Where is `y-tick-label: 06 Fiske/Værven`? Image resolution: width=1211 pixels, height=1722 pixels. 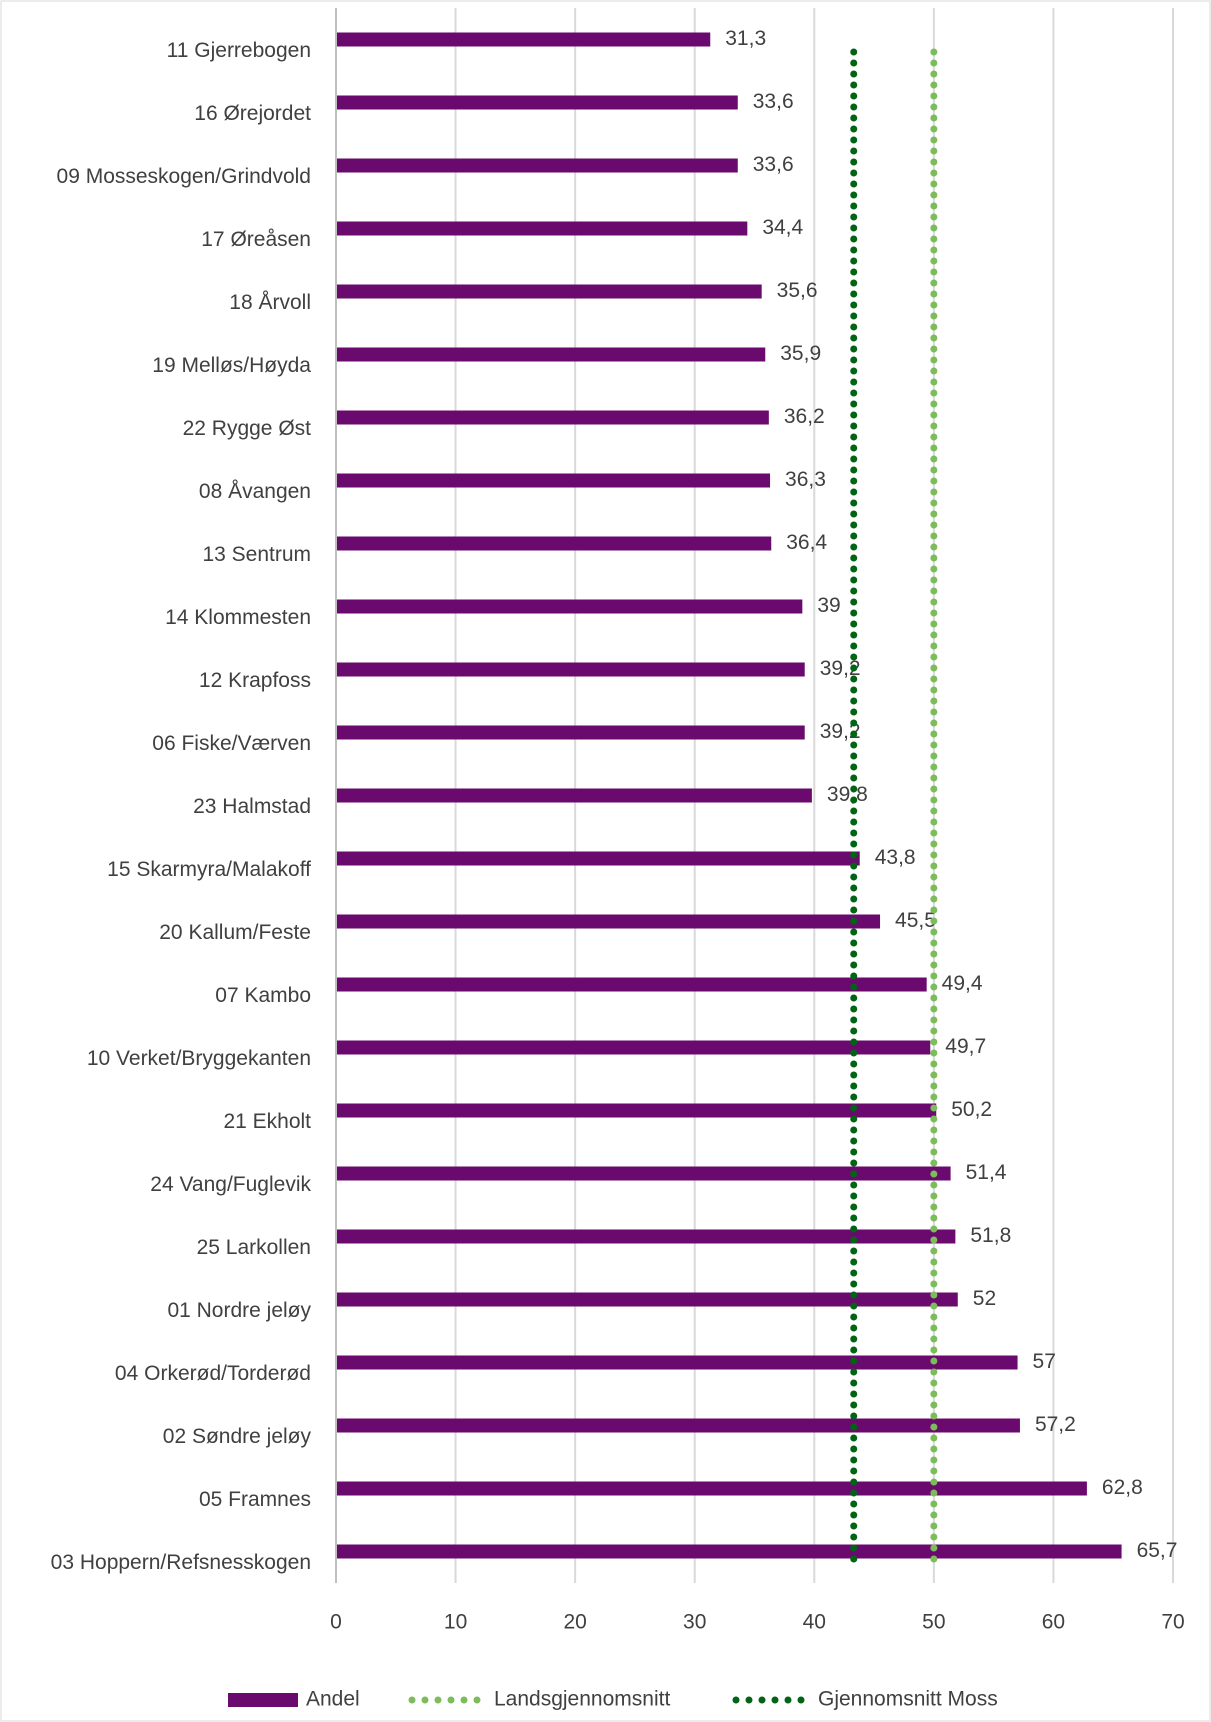 y-tick-label: 06 Fiske/Værven is located at coordinates (231, 743).